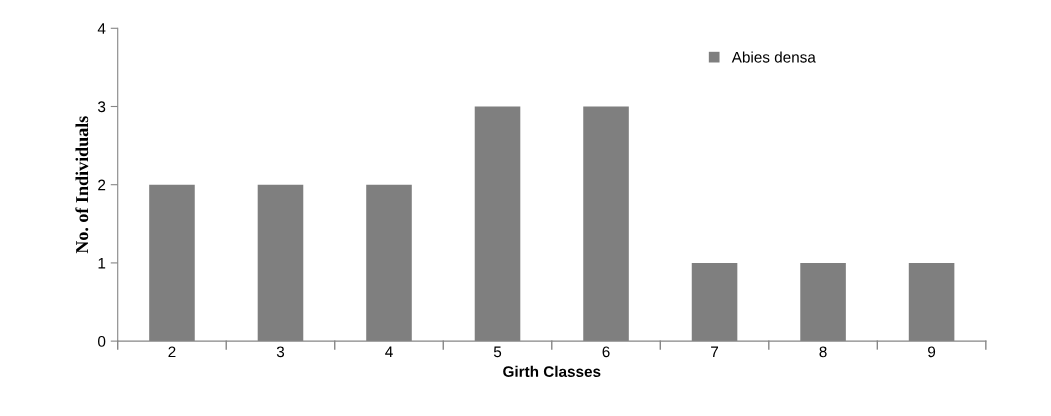 The height and width of the screenshot is (416, 1051). I want to click on y-tick-label: 0, so click(102, 341).